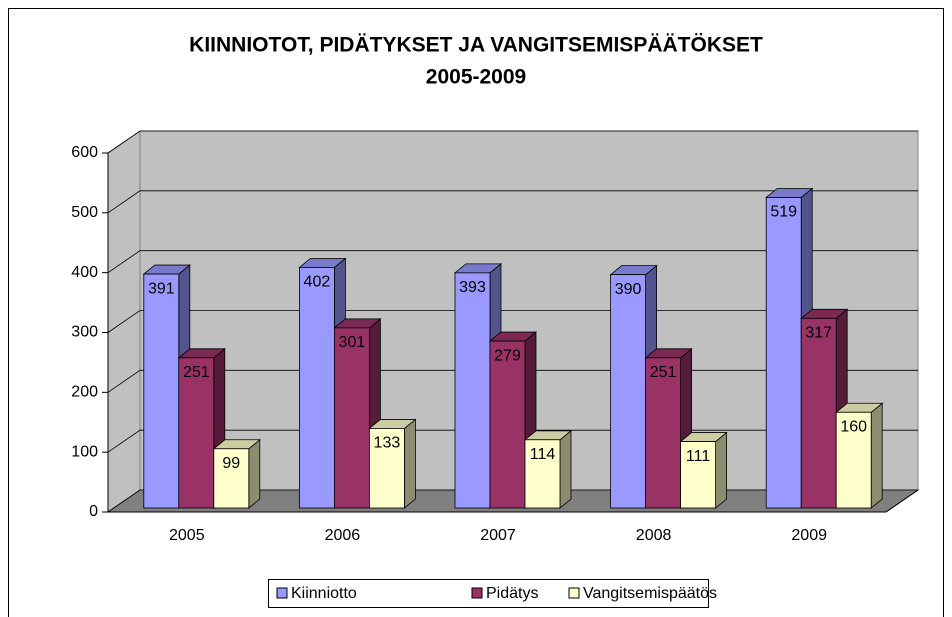 Image resolution: width=952 pixels, height=617 pixels. I want to click on y-tick-label: 300, so click(84, 332).